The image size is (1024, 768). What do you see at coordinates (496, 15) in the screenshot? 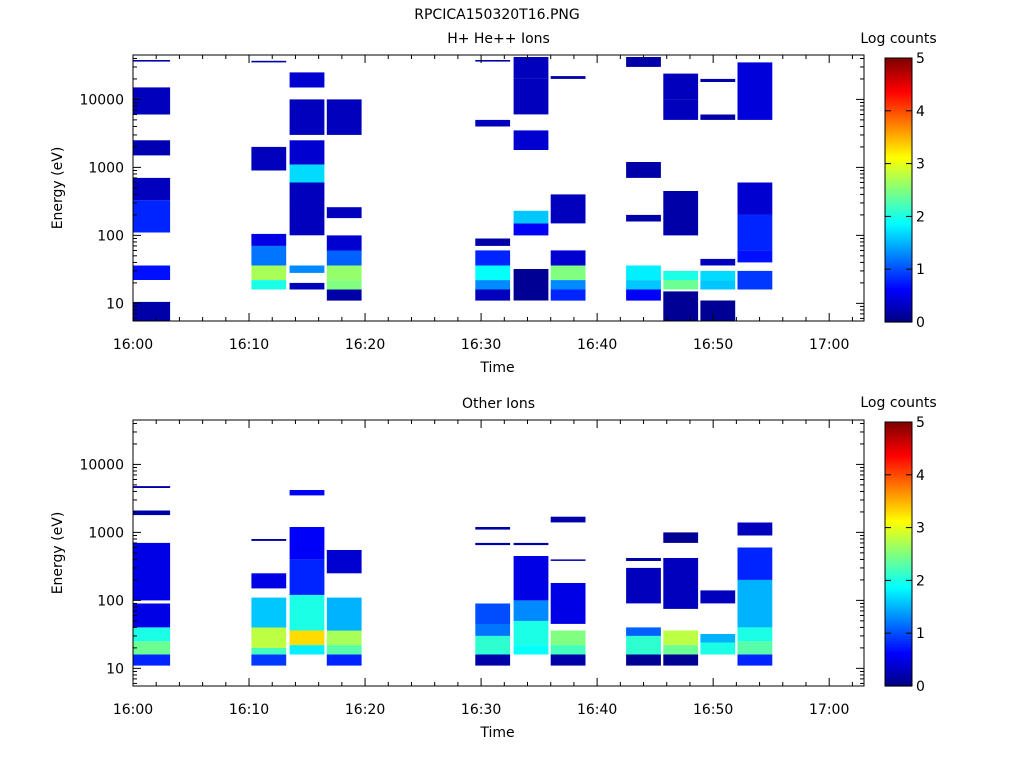
I see `figure-title: RPCICA150320T16.PNG` at bounding box center [496, 15].